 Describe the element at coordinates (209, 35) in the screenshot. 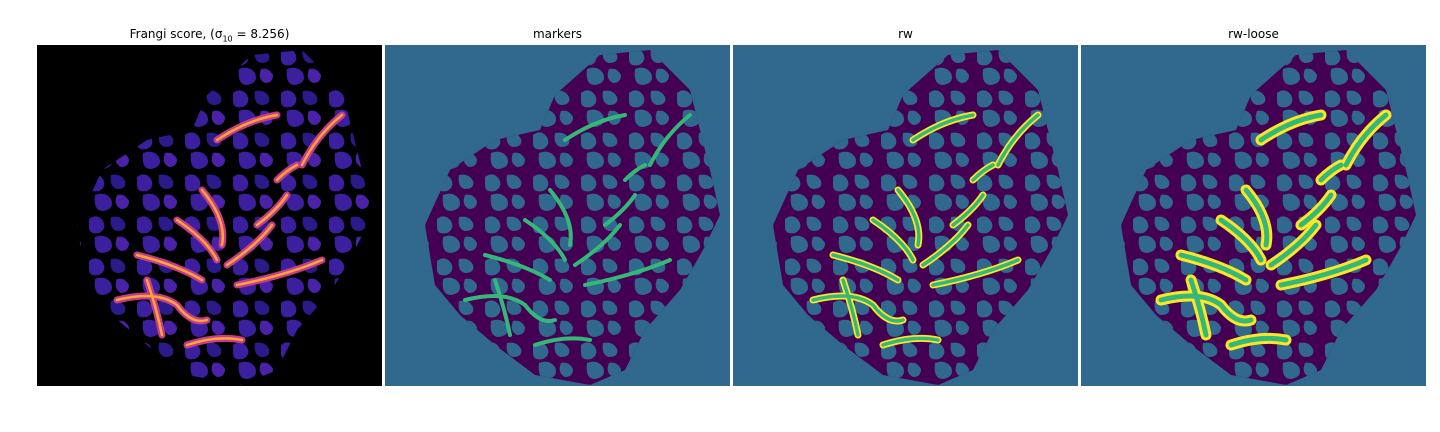

I see `panel-title-frangi: Frangi score, (σ10 = 8.256)` at that location.